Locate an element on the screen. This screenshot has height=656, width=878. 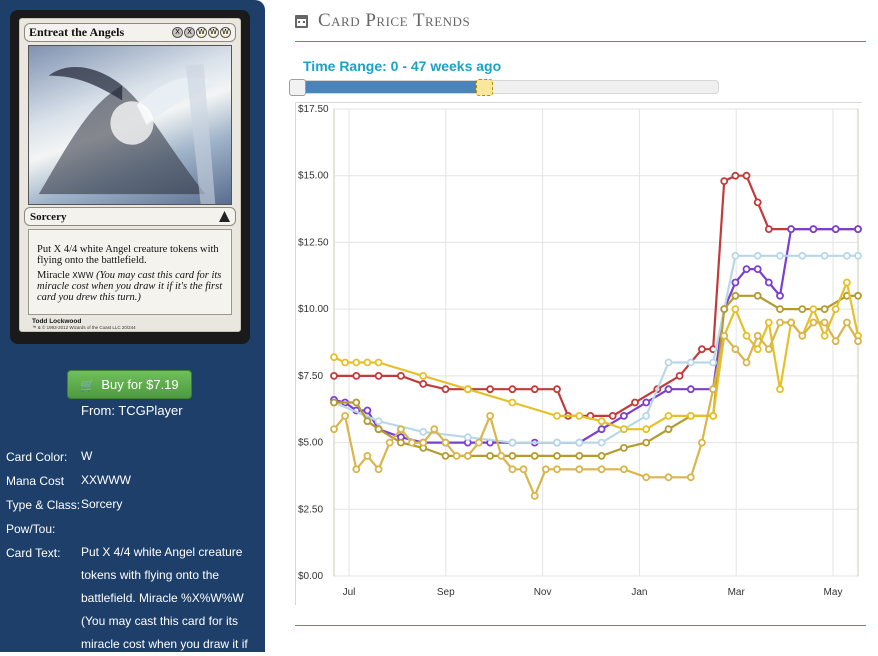
slider-fill is located at coordinates (390, 87).